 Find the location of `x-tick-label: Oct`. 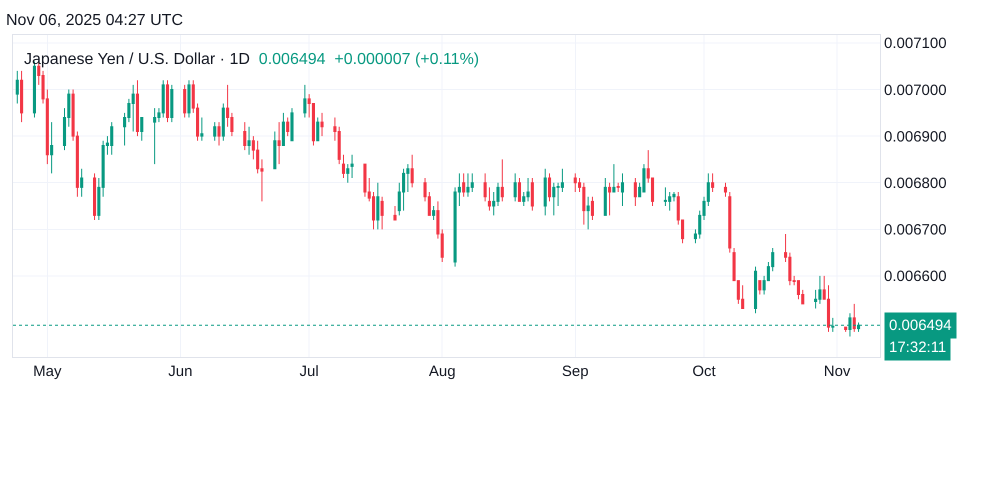

x-tick-label: Oct is located at coordinates (704, 371).